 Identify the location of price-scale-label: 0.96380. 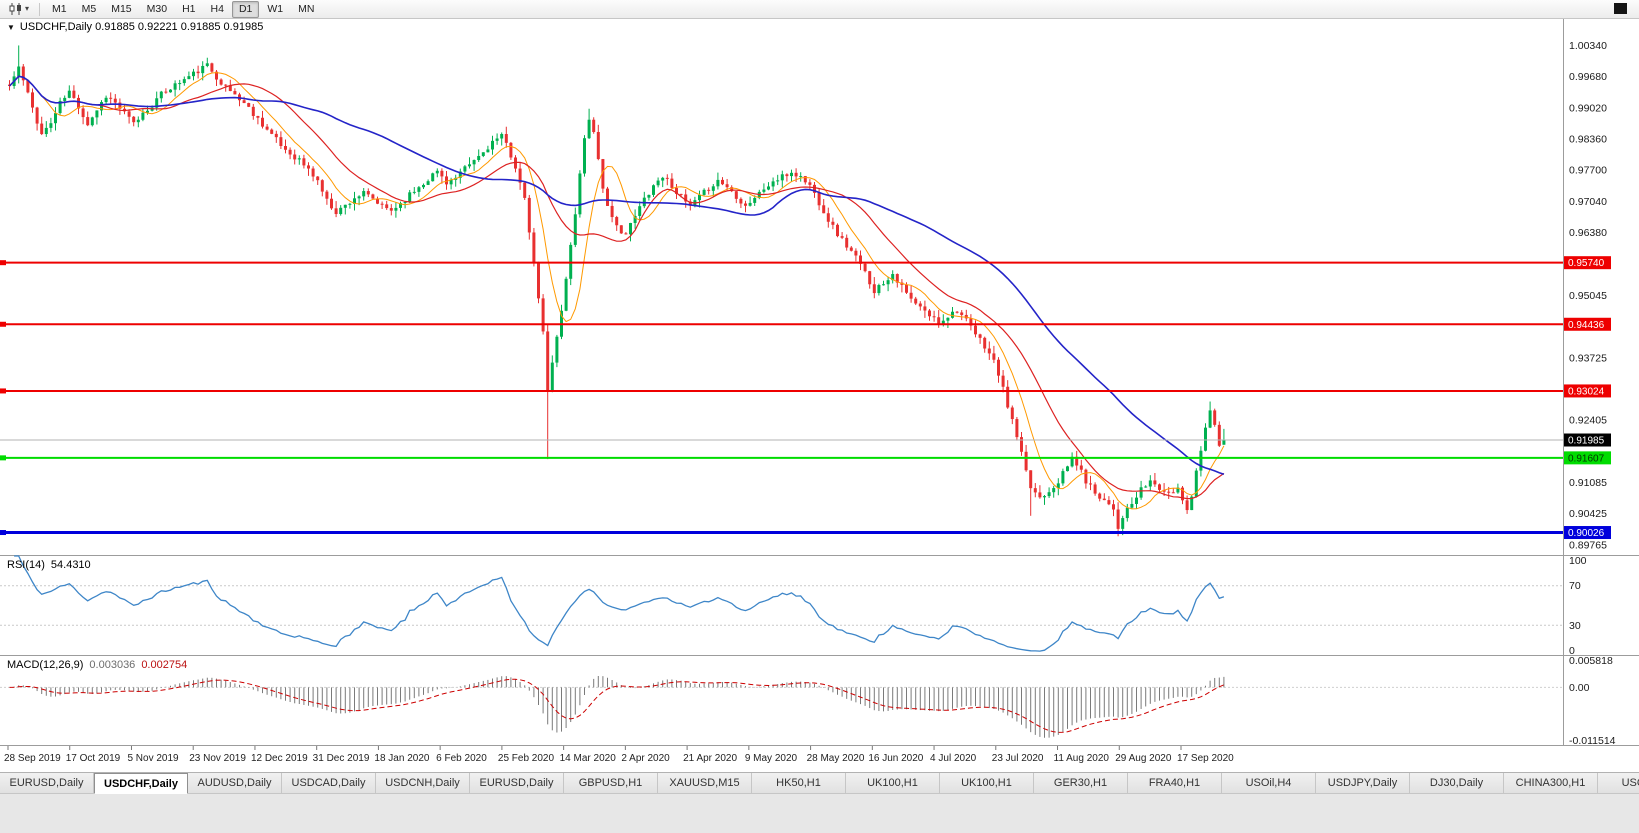
(1588, 233).